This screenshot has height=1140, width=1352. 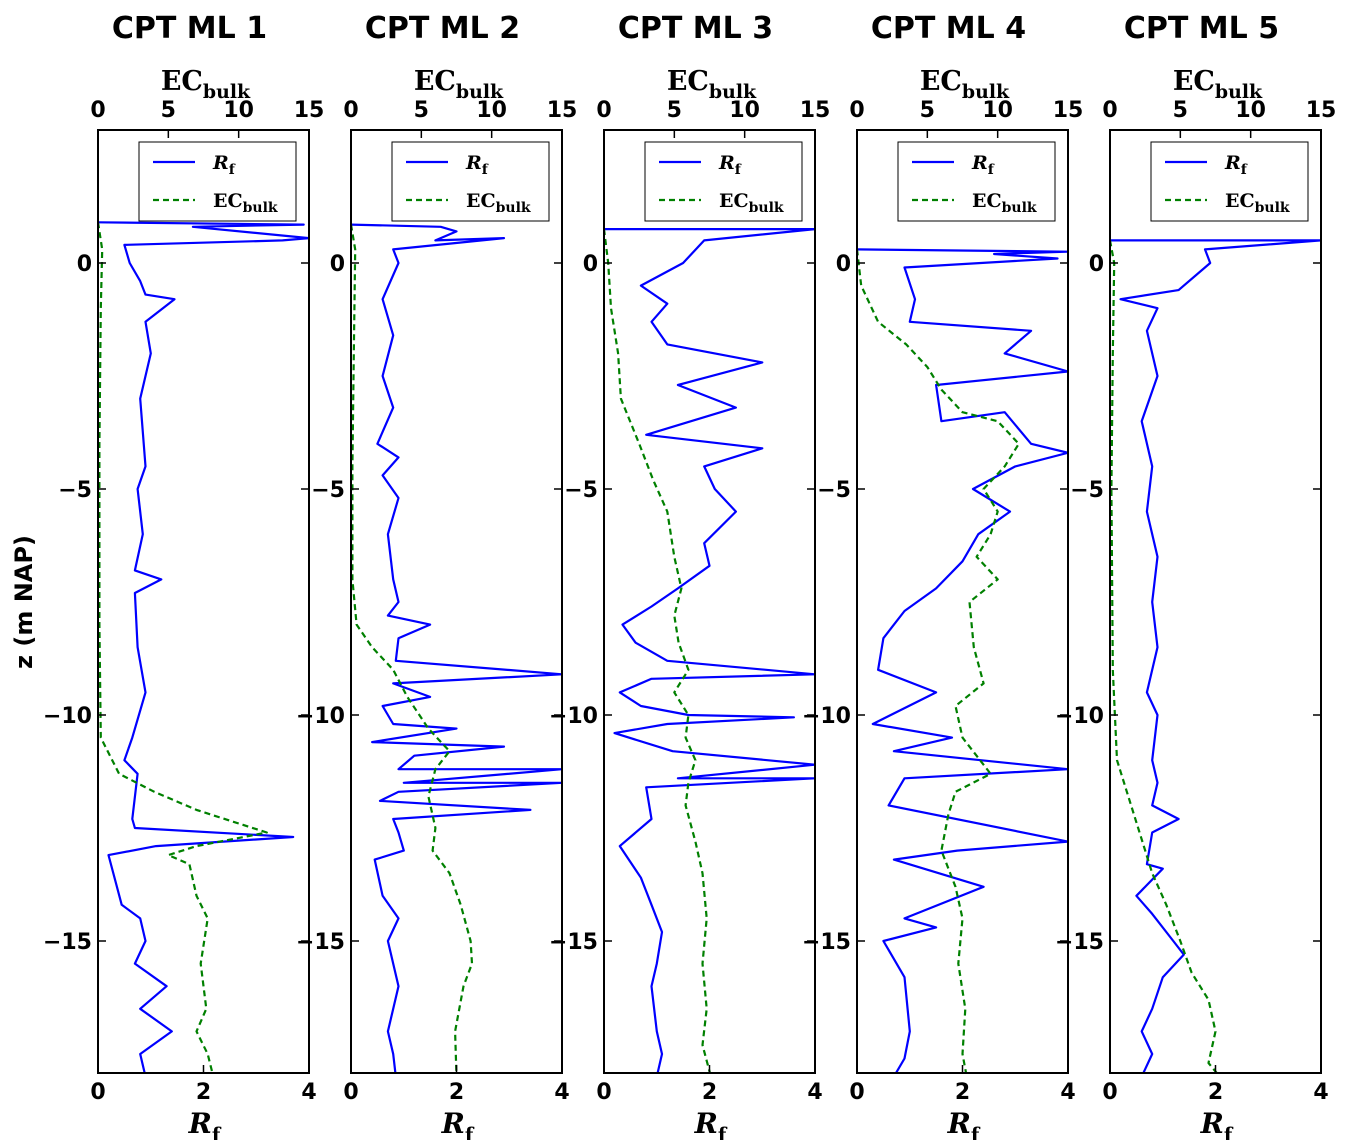 I want to click on panel-title: CPT ML 1, so click(x=189, y=28).